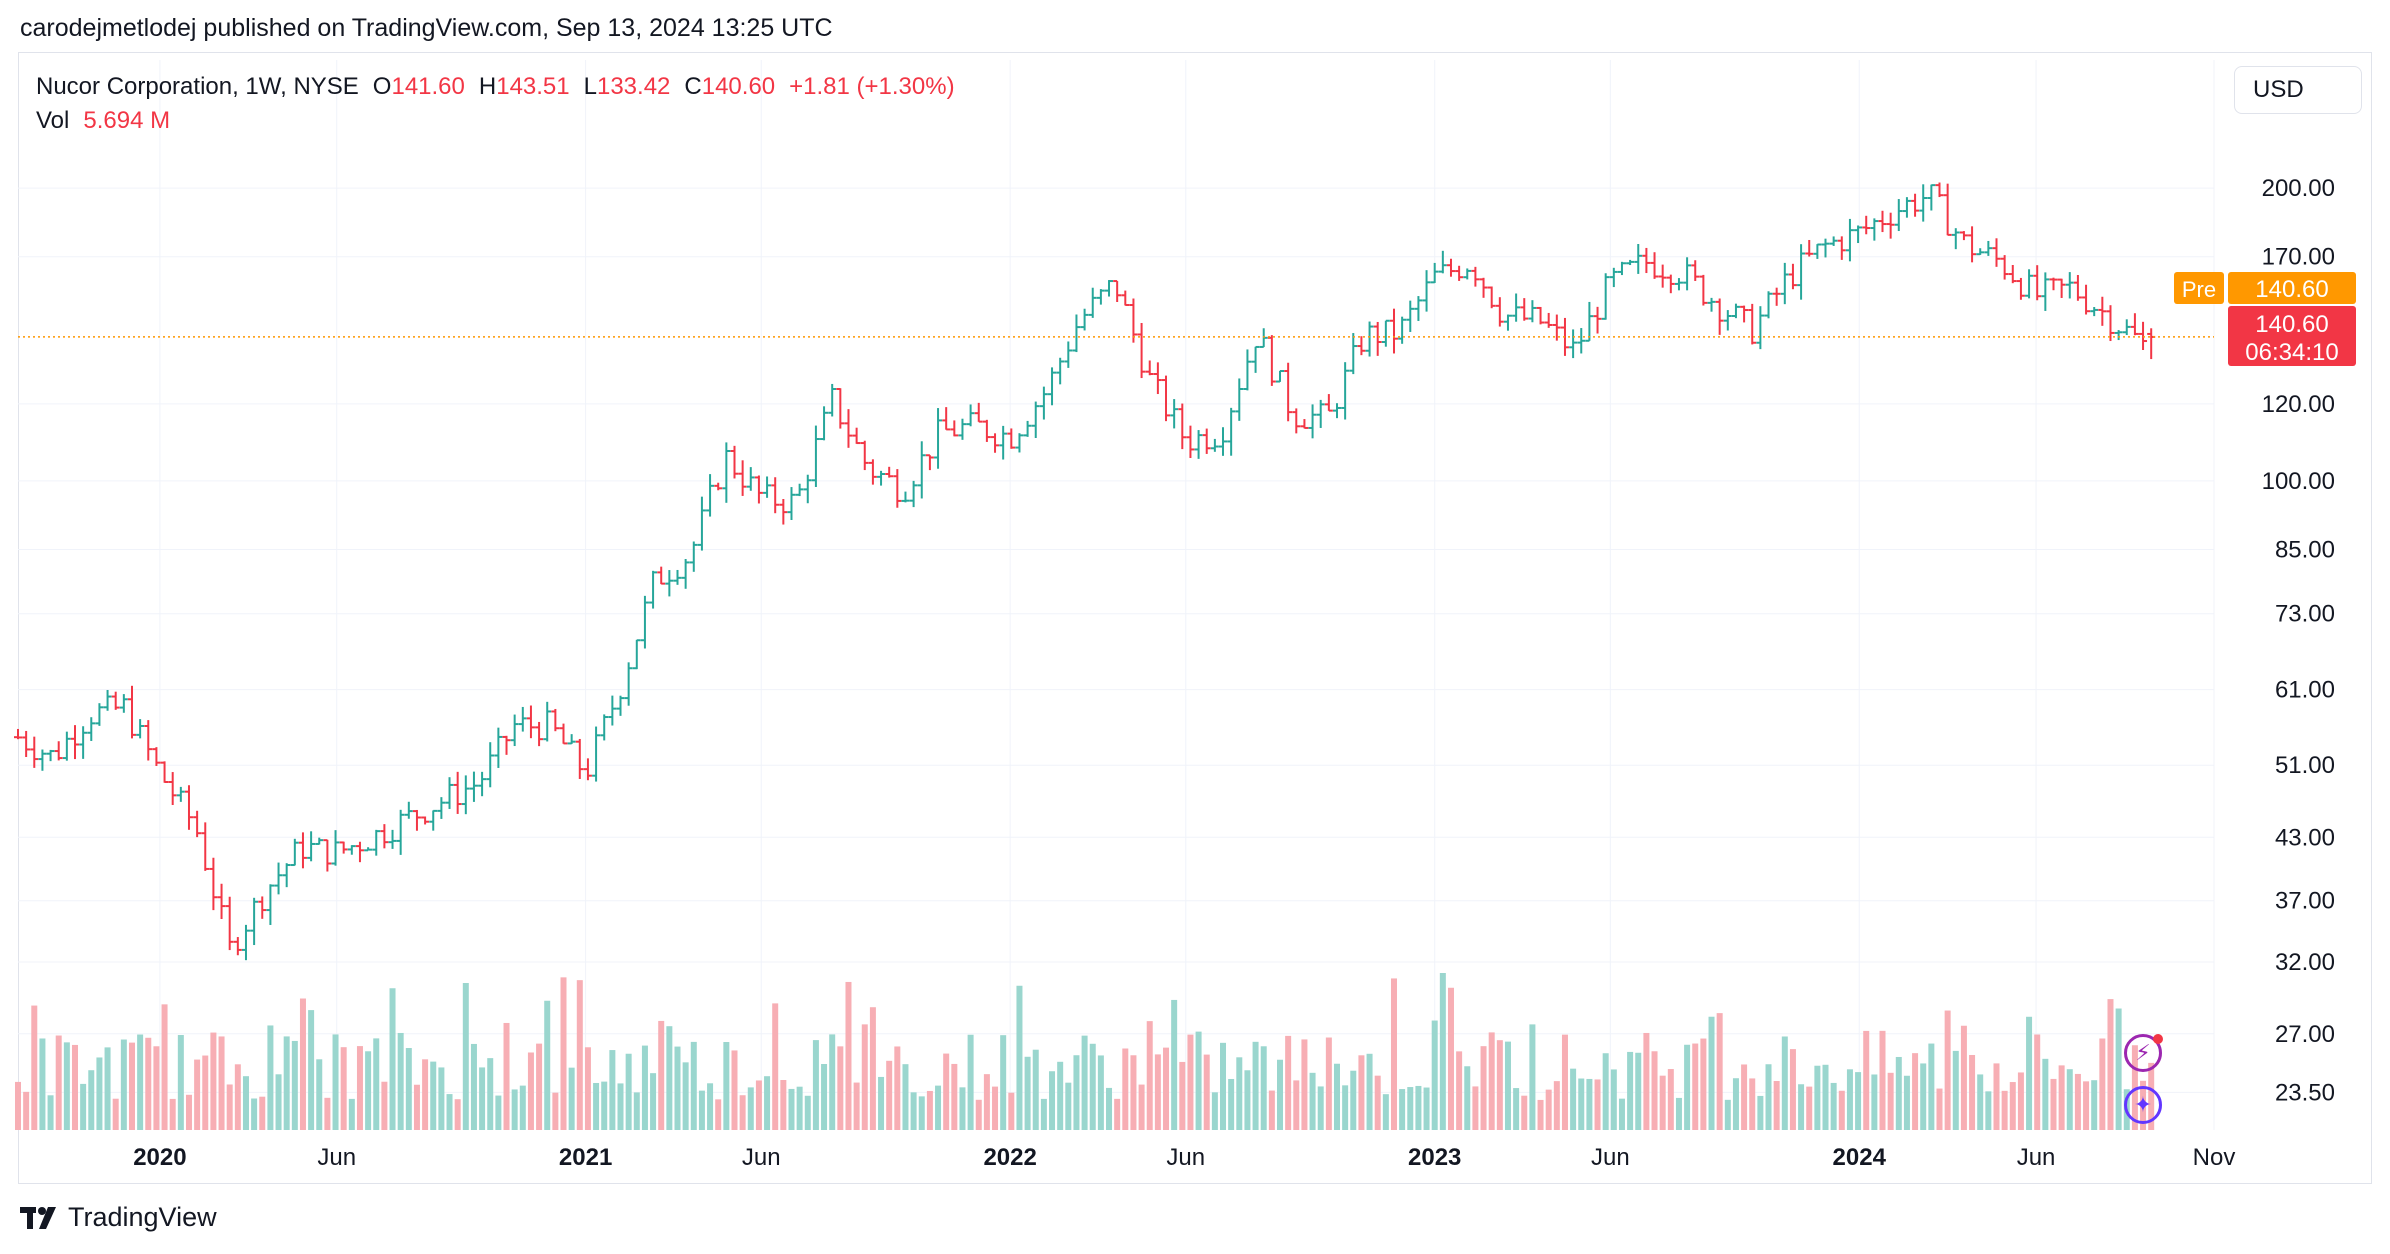 This screenshot has height=1254, width=2390. I want to click on y-tick-label: 61.00, so click(2305, 690).